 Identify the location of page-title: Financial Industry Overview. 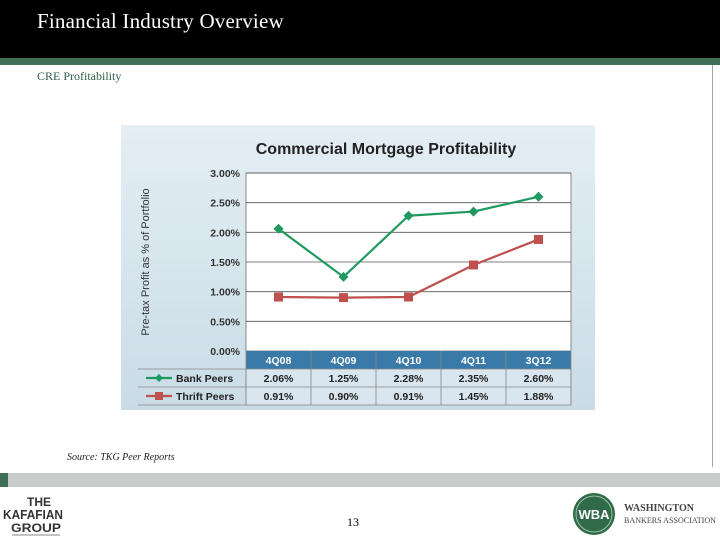
(160, 21).